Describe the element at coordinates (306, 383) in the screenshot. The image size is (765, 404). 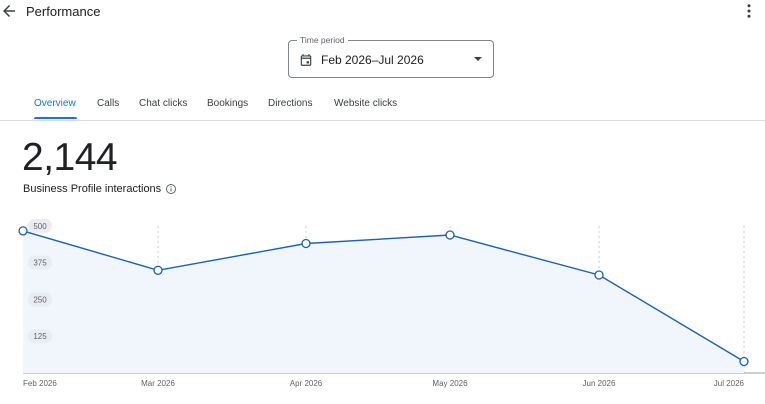
I see `x-tick-label: Apr 2026` at that location.